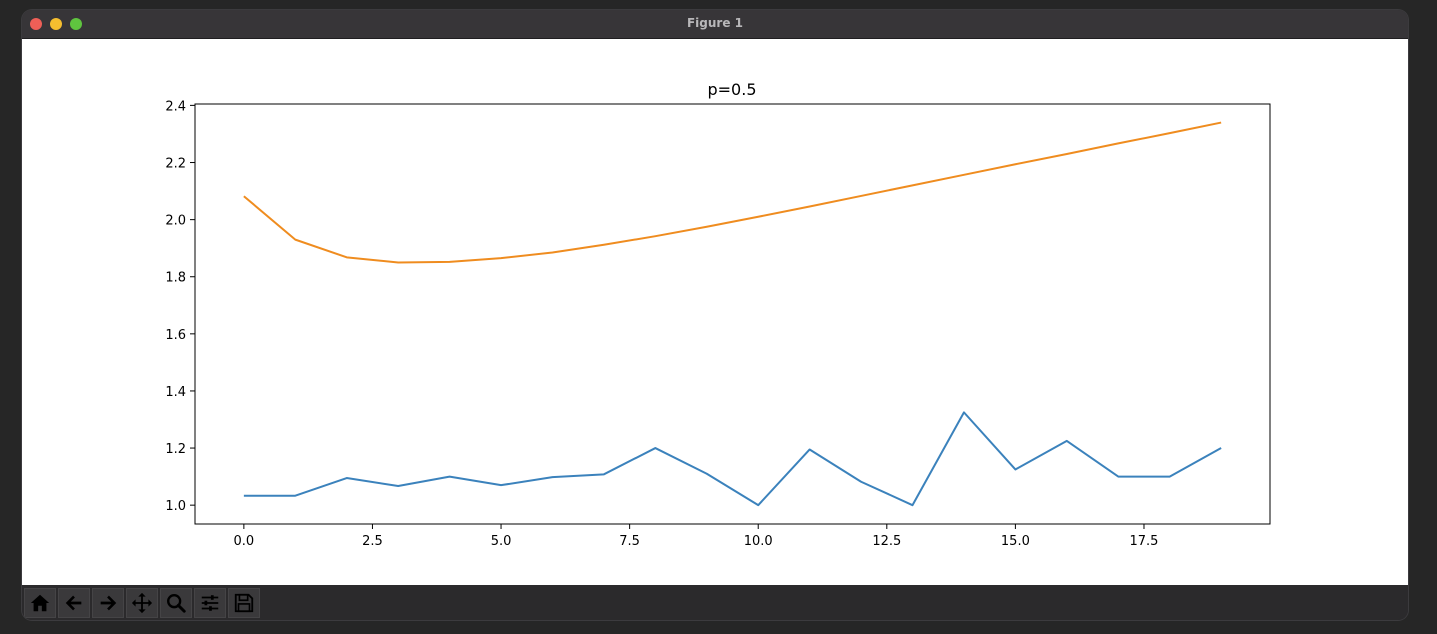 This screenshot has height=634, width=1437. What do you see at coordinates (36, 24) in the screenshot?
I see `close-window-button` at bounding box center [36, 24].